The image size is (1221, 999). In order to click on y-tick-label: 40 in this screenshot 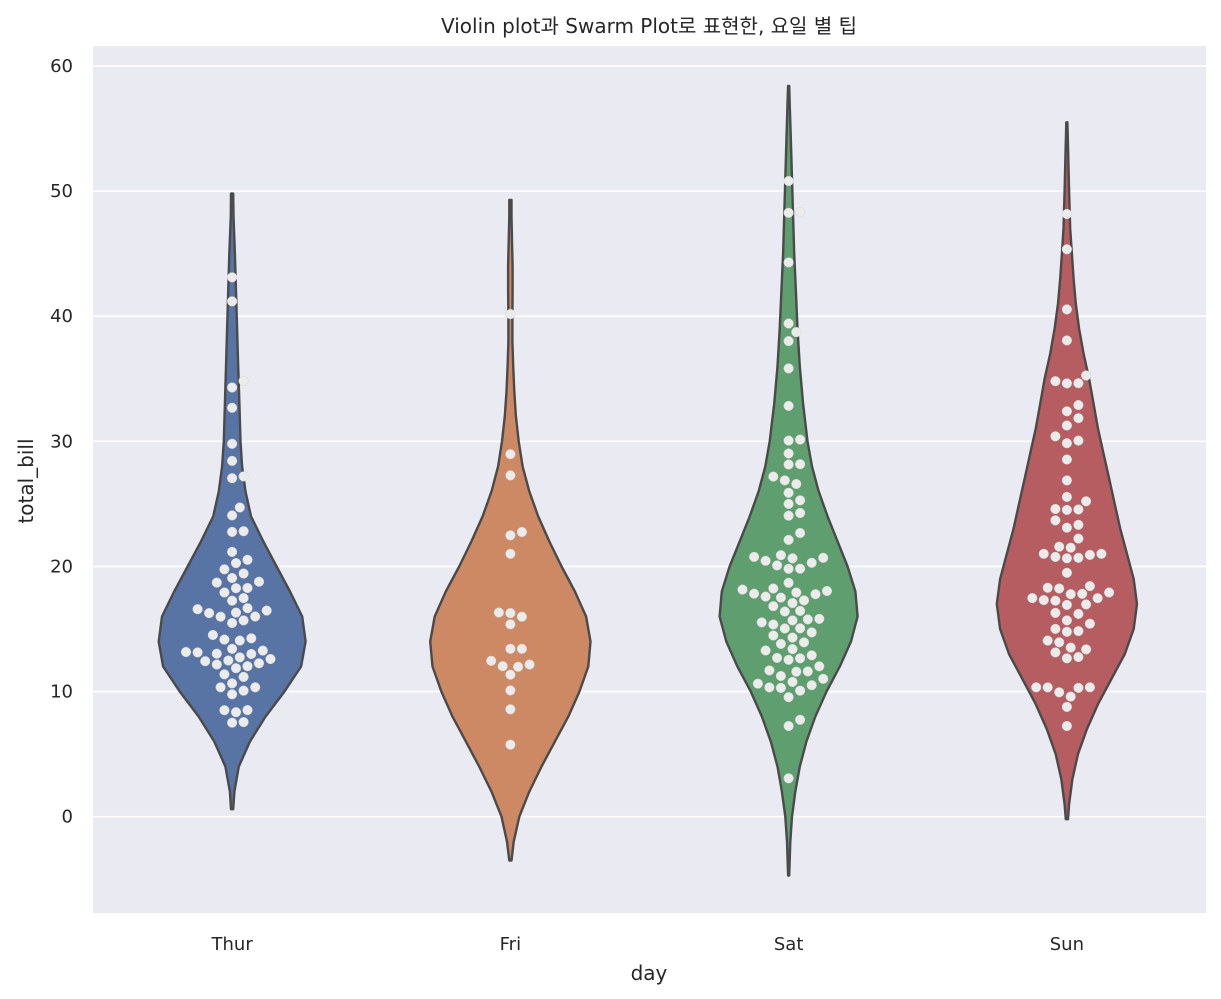, I will do `click(61, 316)`.